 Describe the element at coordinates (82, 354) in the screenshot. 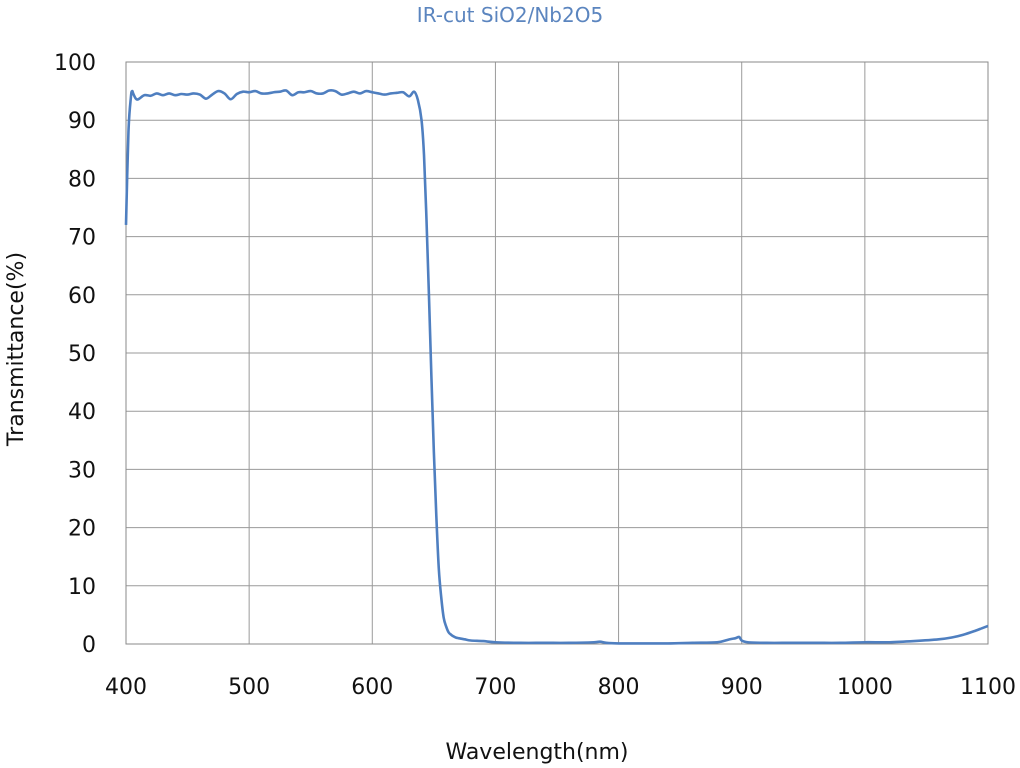

I see `y-tick-label: 50` at that location.